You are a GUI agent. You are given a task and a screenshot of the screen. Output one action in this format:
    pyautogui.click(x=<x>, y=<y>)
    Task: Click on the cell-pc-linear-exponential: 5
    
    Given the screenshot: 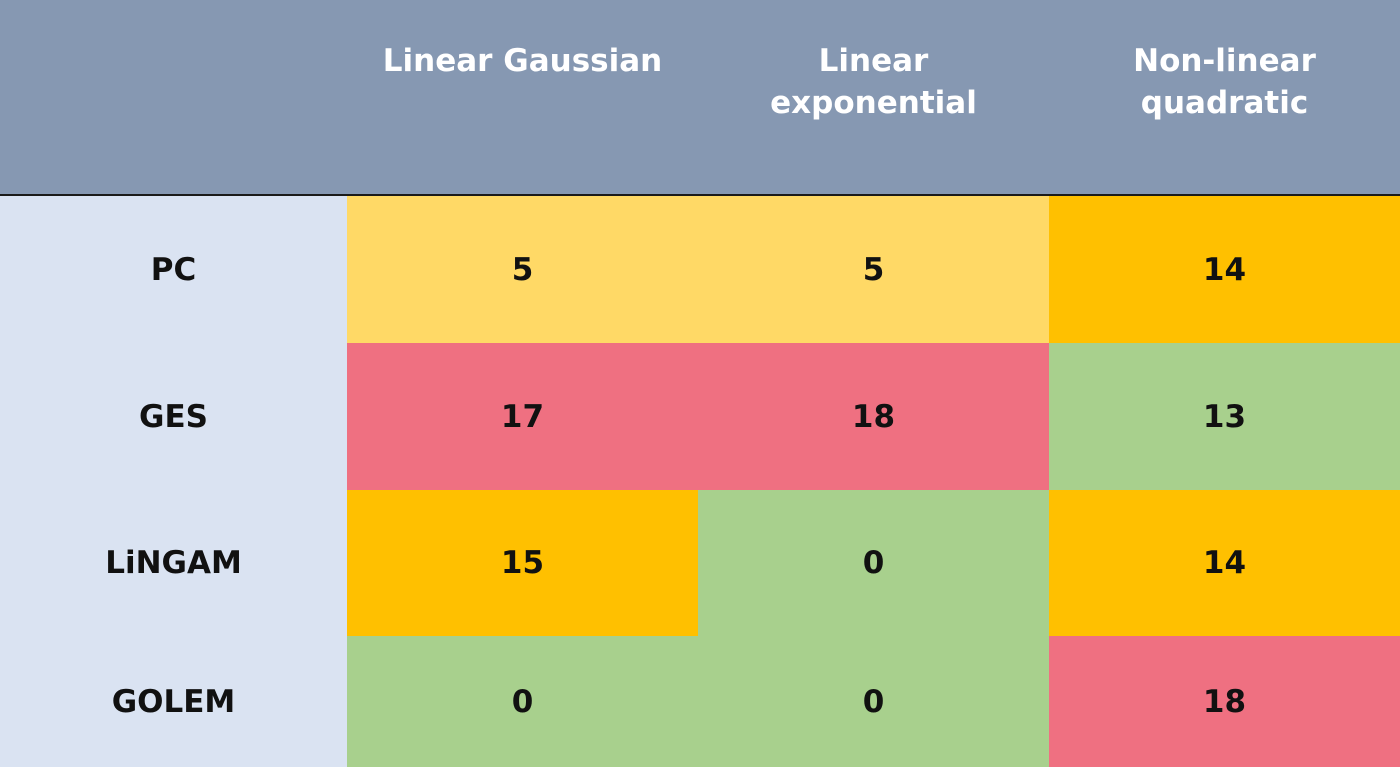 What is the action you would take?
    pyautogui.click(x=873, y=269)
    